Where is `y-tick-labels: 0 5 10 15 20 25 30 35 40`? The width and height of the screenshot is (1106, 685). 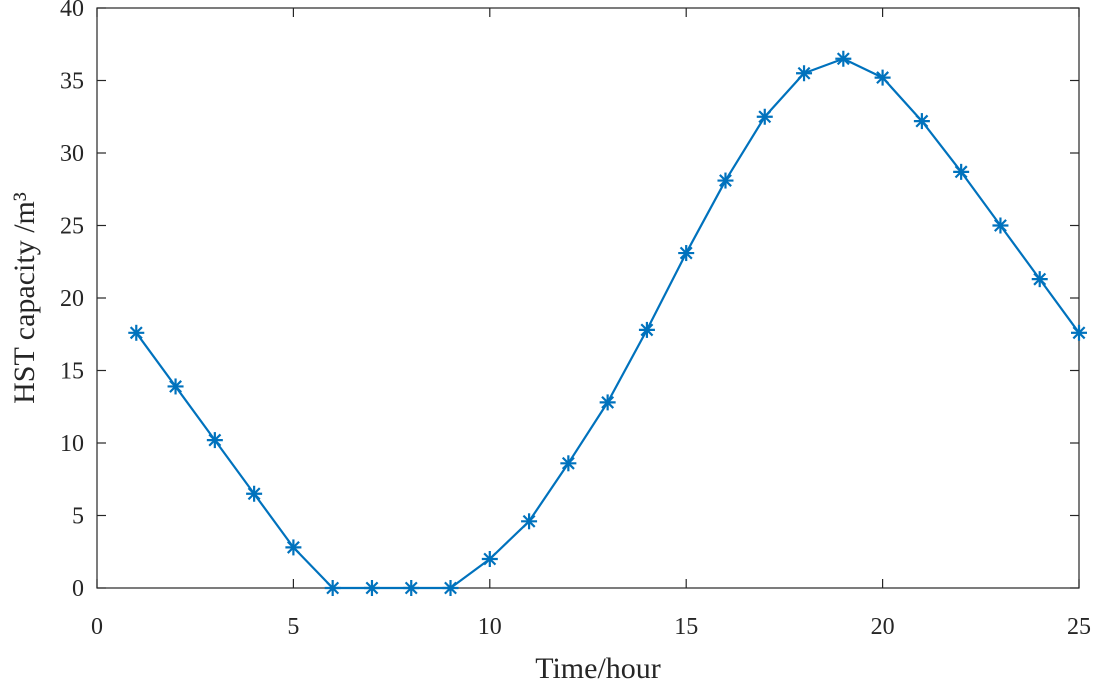
y-tick-labels: 0 5 10 15 20 25 30 35 40 is located at coordinates (72, 301).